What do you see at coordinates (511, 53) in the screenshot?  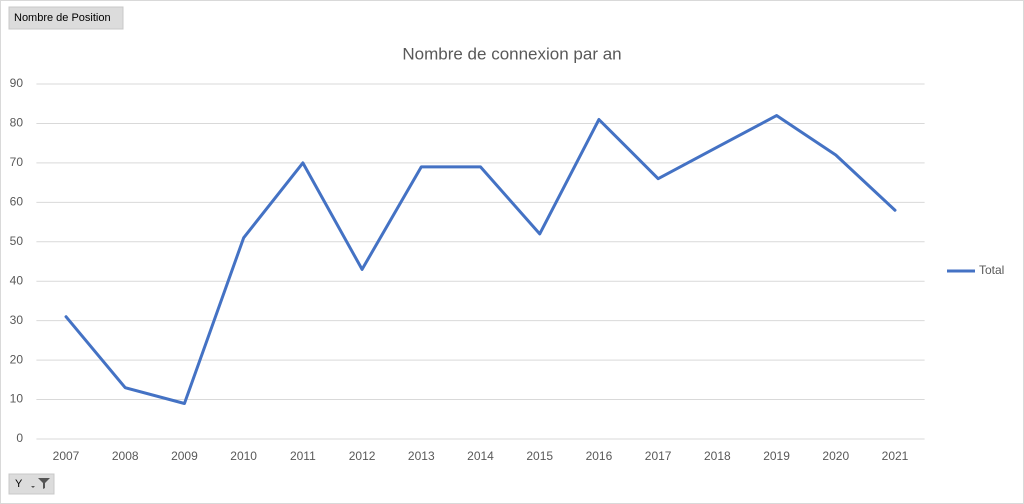 I see `chart-title: Nombre de connexion par an` at bounding box center [511, 53].